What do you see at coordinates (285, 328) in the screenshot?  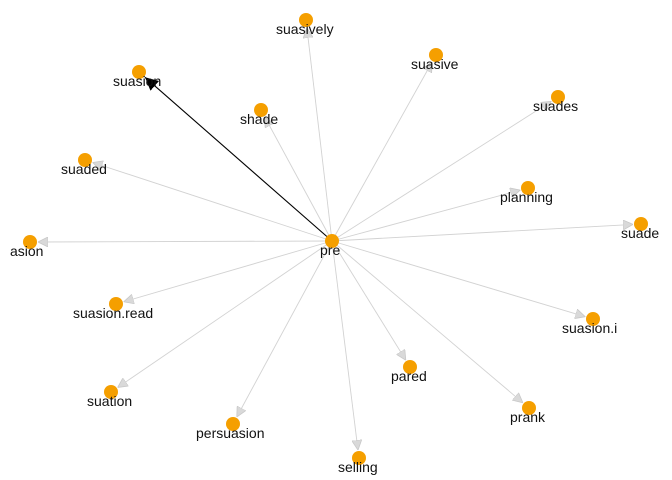 I see `edge-pre-to-persuasion` at bounding box center [285, 328].